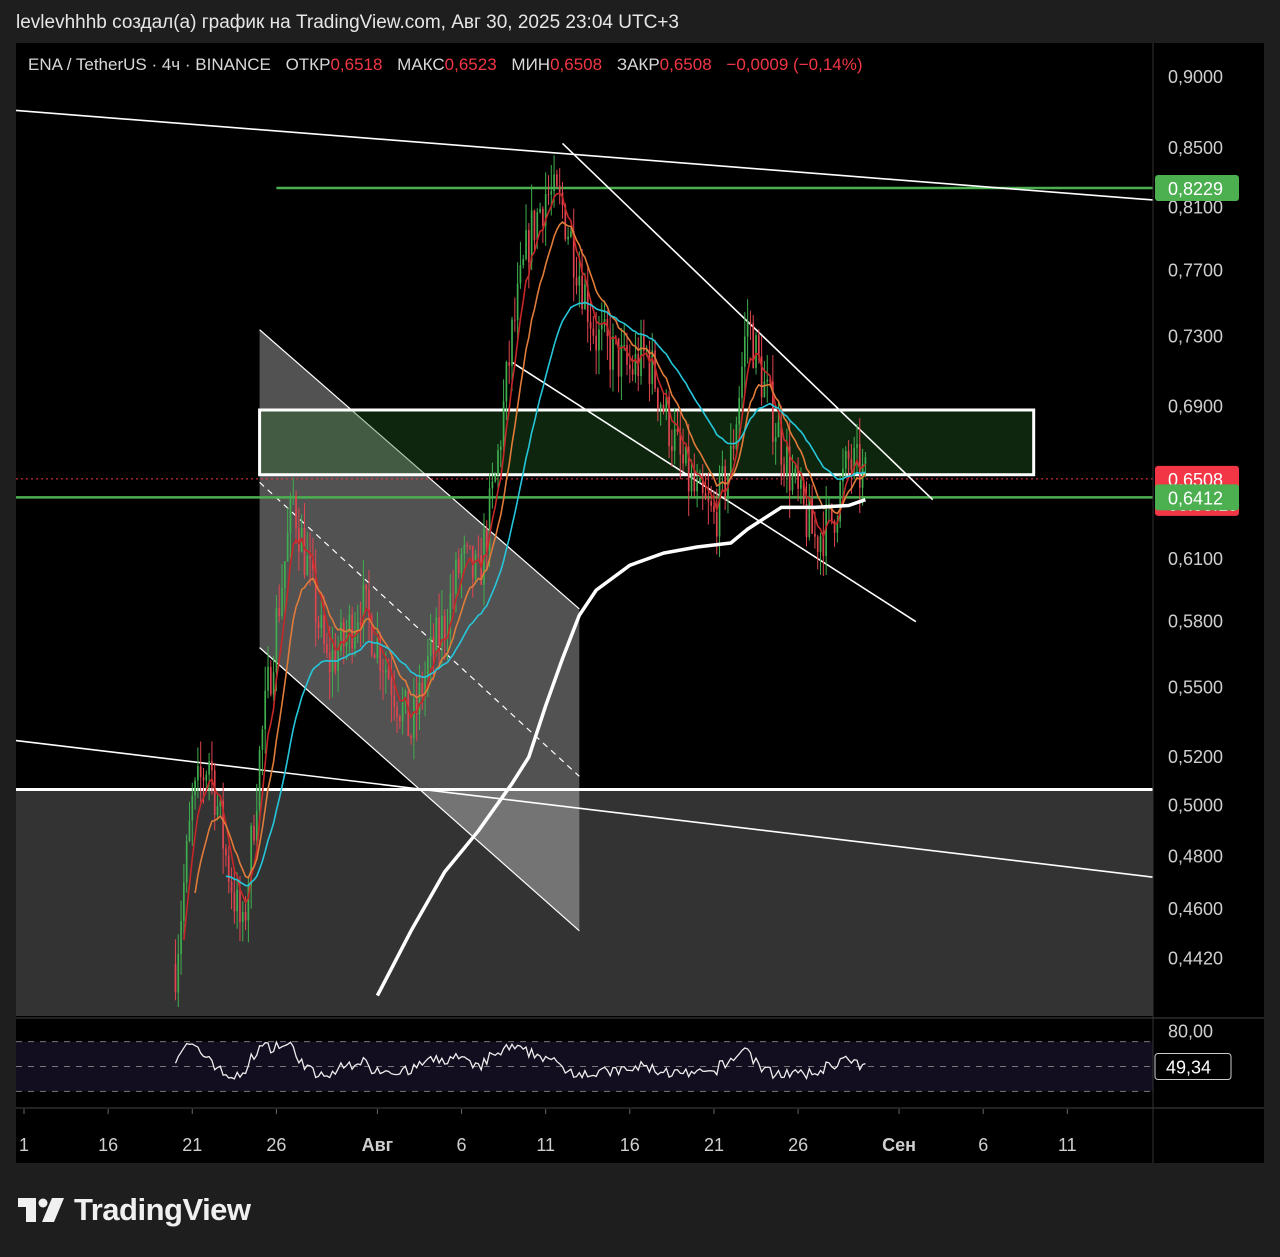 The image size is (1280, 1257). I want to click on time-tick-label: 26, so click(276, 1145).